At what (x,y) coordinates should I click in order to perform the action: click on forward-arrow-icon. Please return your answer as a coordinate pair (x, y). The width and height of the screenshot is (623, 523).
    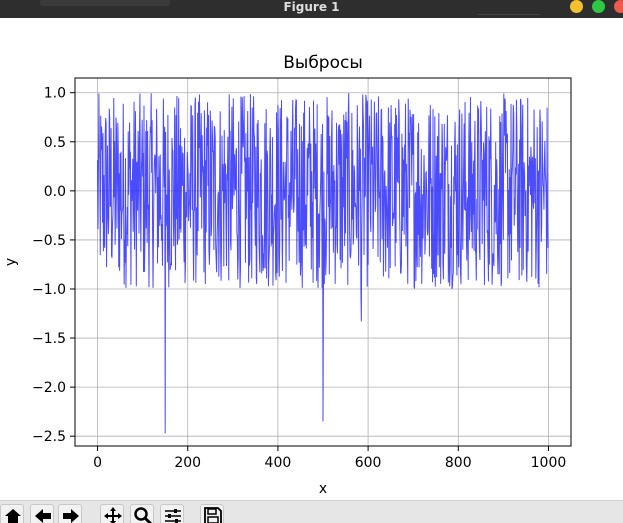
    Looking at the image, I should click on (71, 516).